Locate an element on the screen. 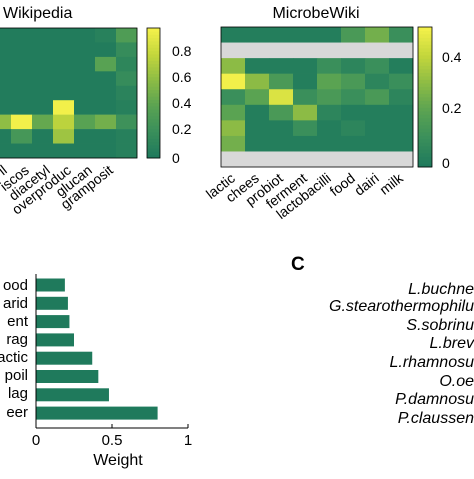 The width and height of the screenshot is (474, 479). microbewiki-heatmap is located at coordinates (317, 97).